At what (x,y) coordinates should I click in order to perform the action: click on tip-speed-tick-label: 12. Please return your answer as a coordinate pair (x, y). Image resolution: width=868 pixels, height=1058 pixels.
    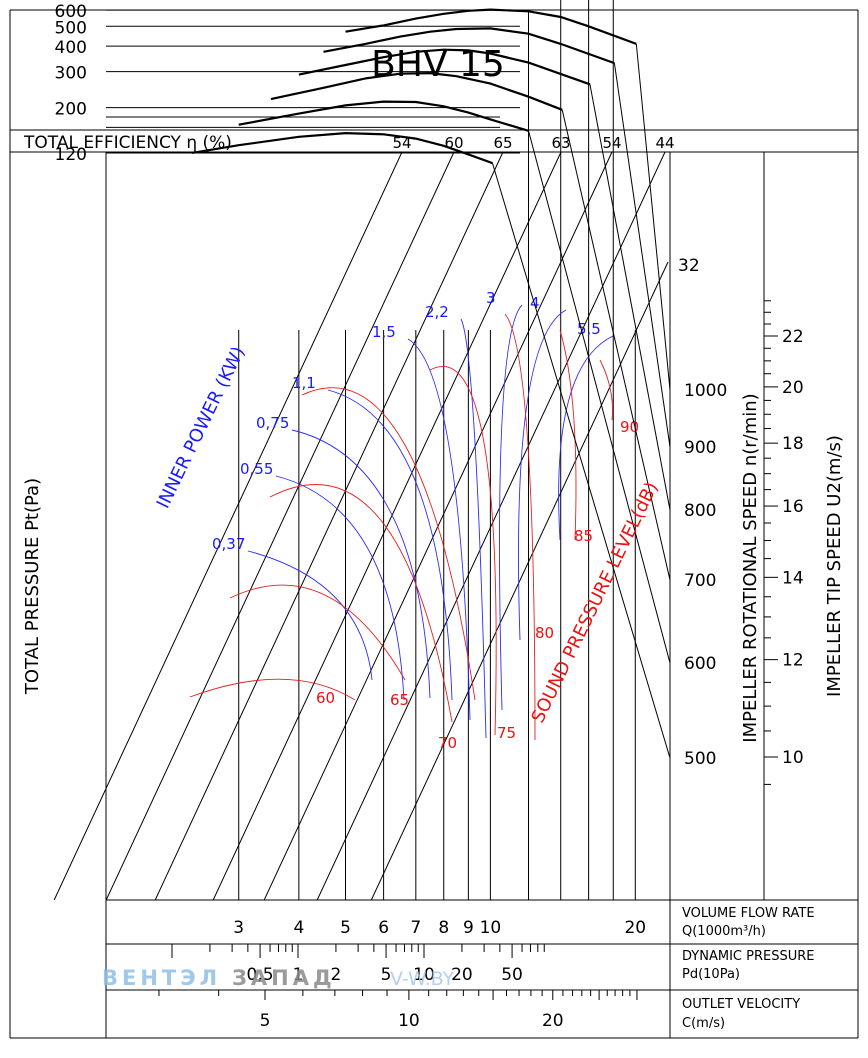
    Looking at the image, I should click on (793, 661).